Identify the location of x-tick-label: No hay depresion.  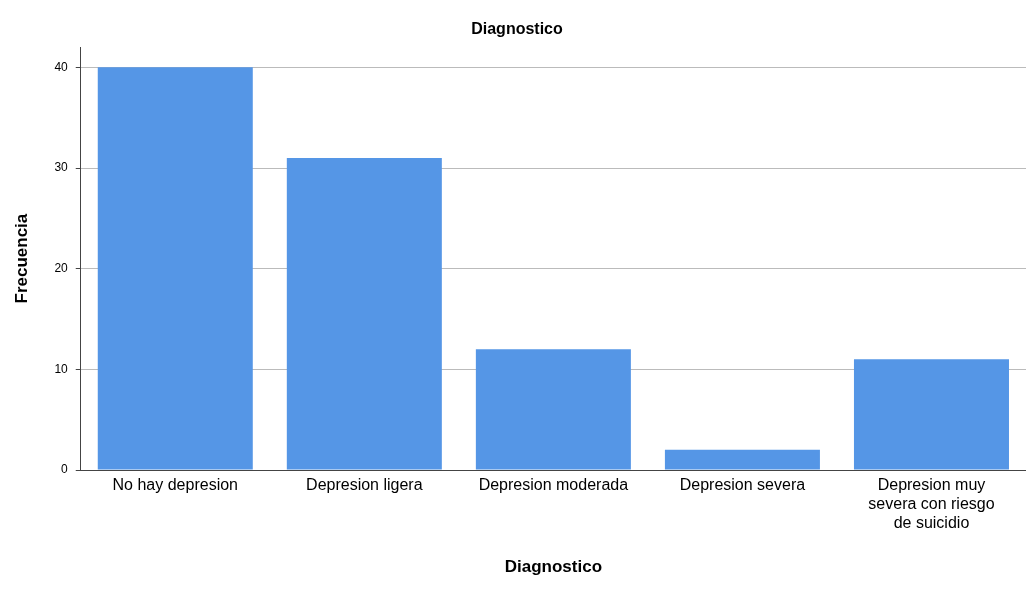
(175, 485).